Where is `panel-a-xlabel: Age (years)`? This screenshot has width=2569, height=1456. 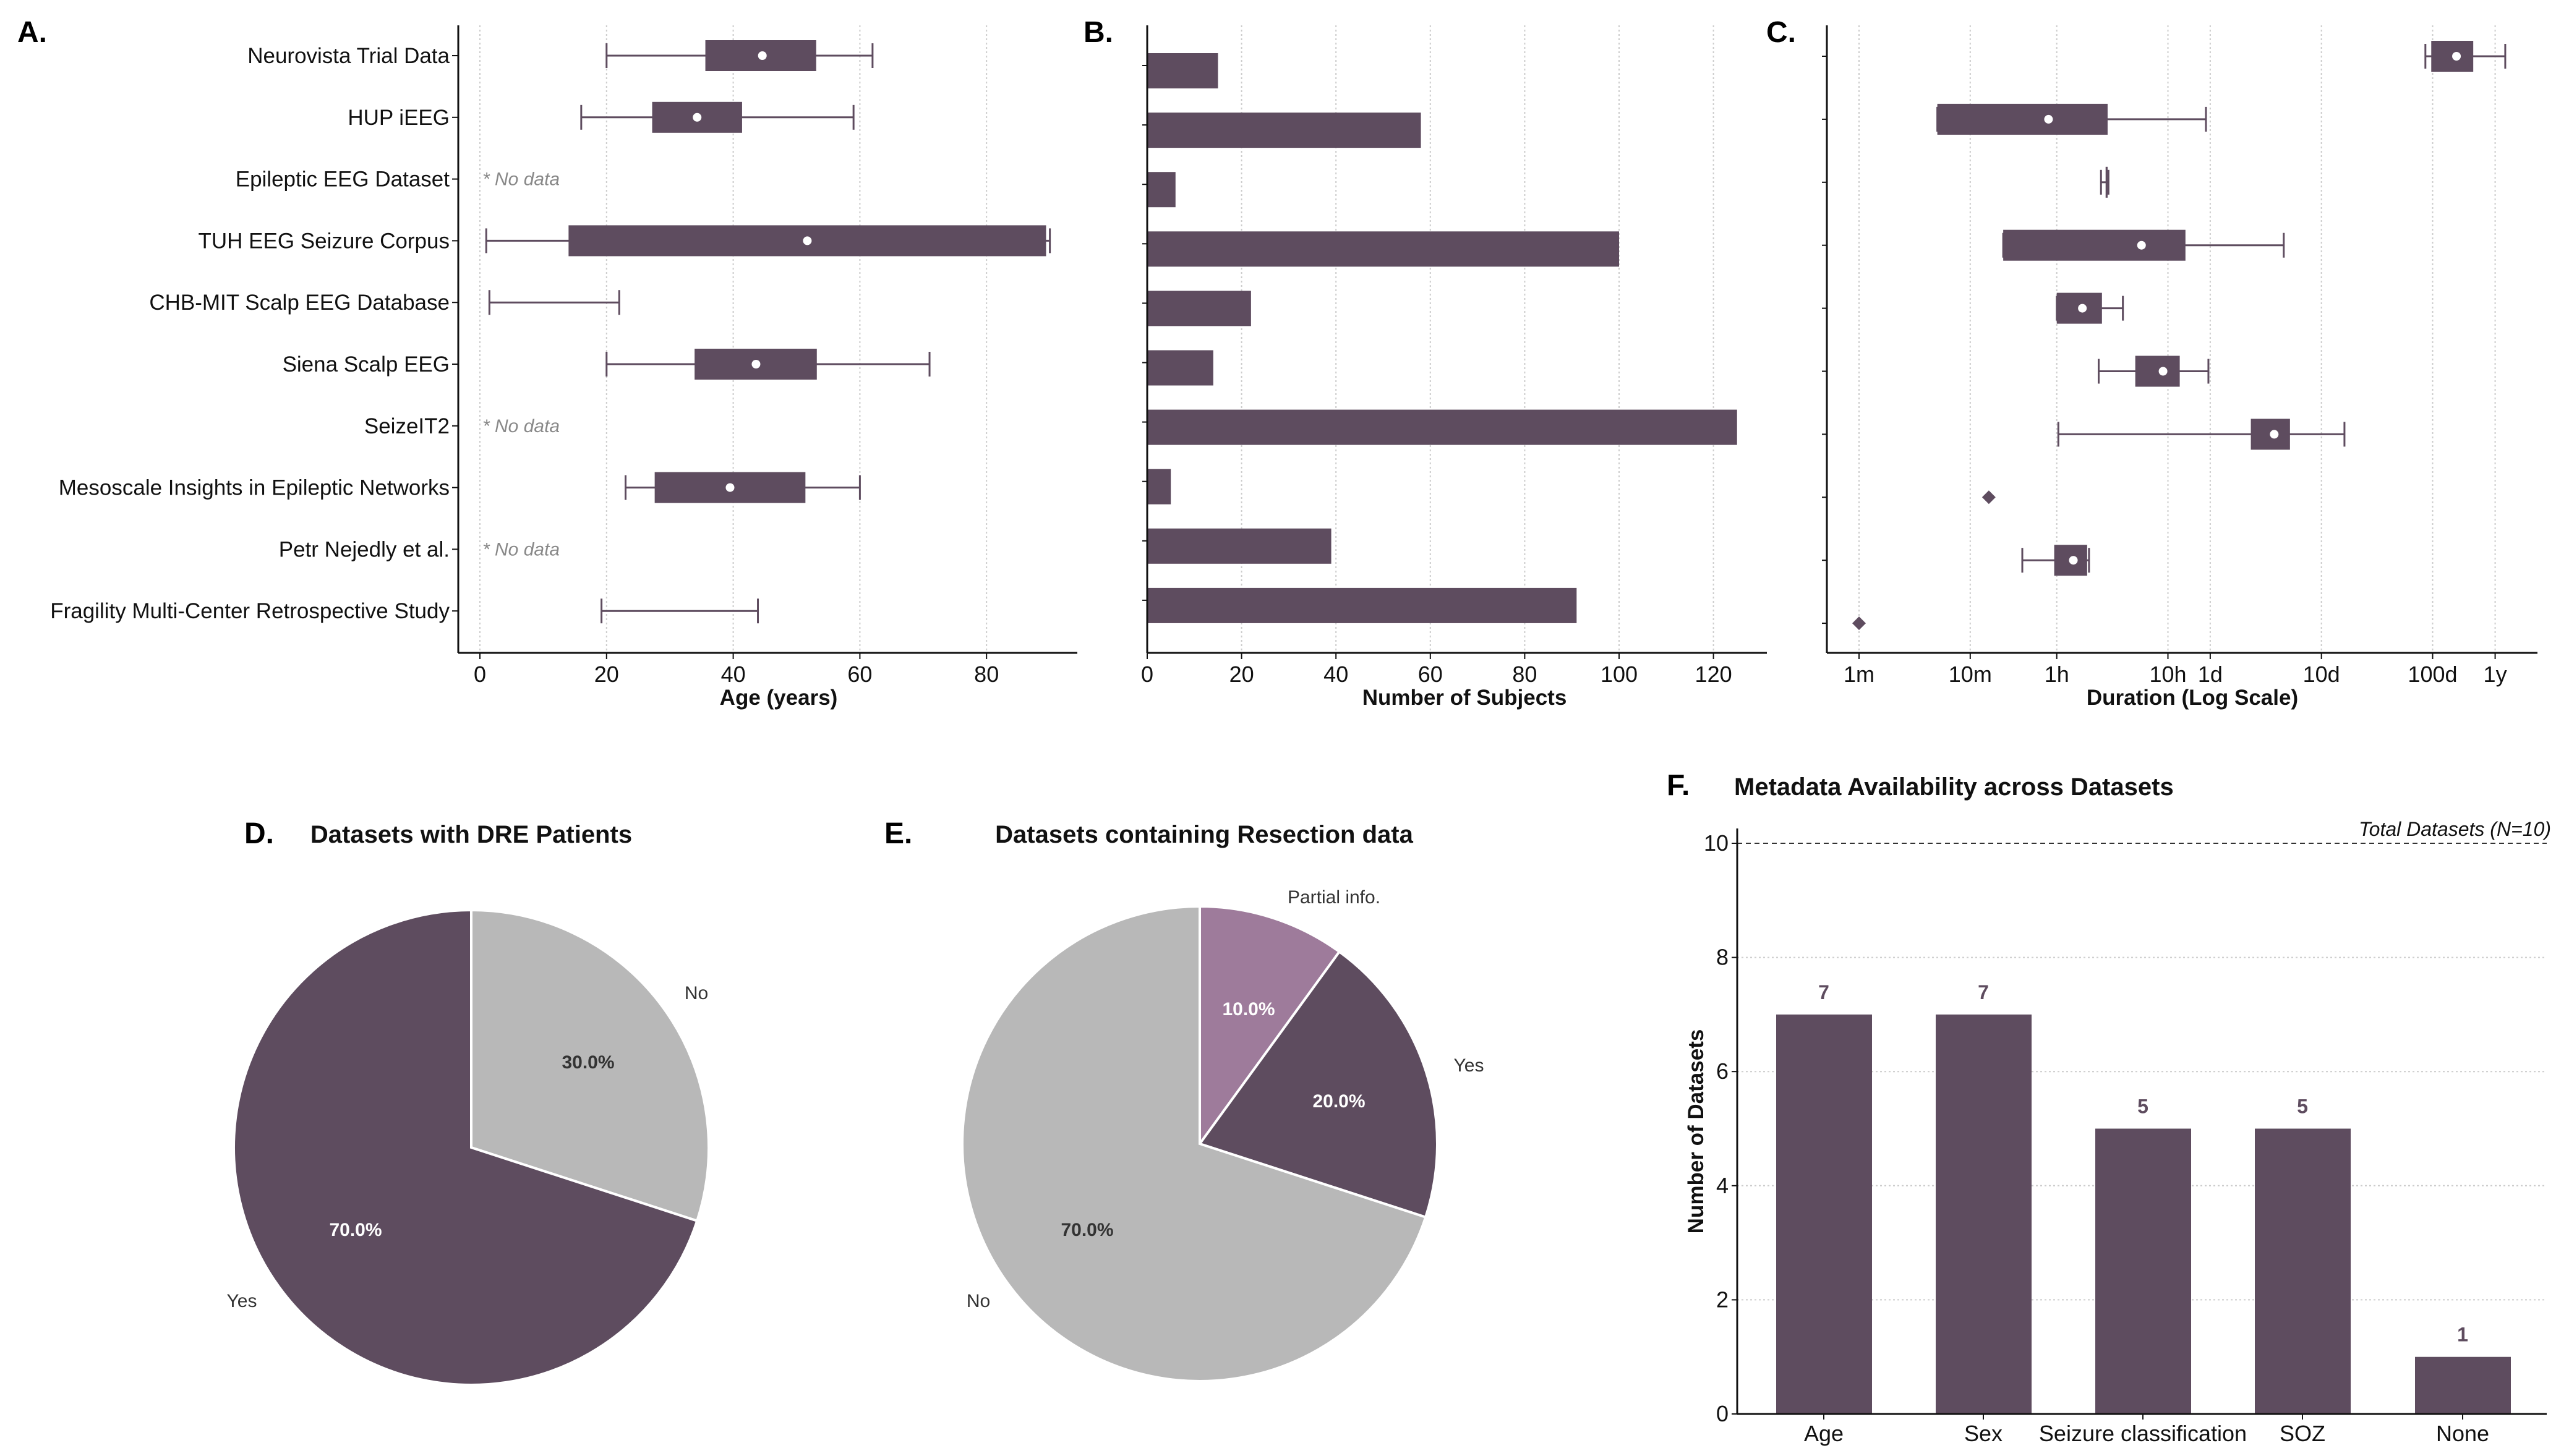
panel-a-xlabel: Age (years) is located at coordinates (779, 698).